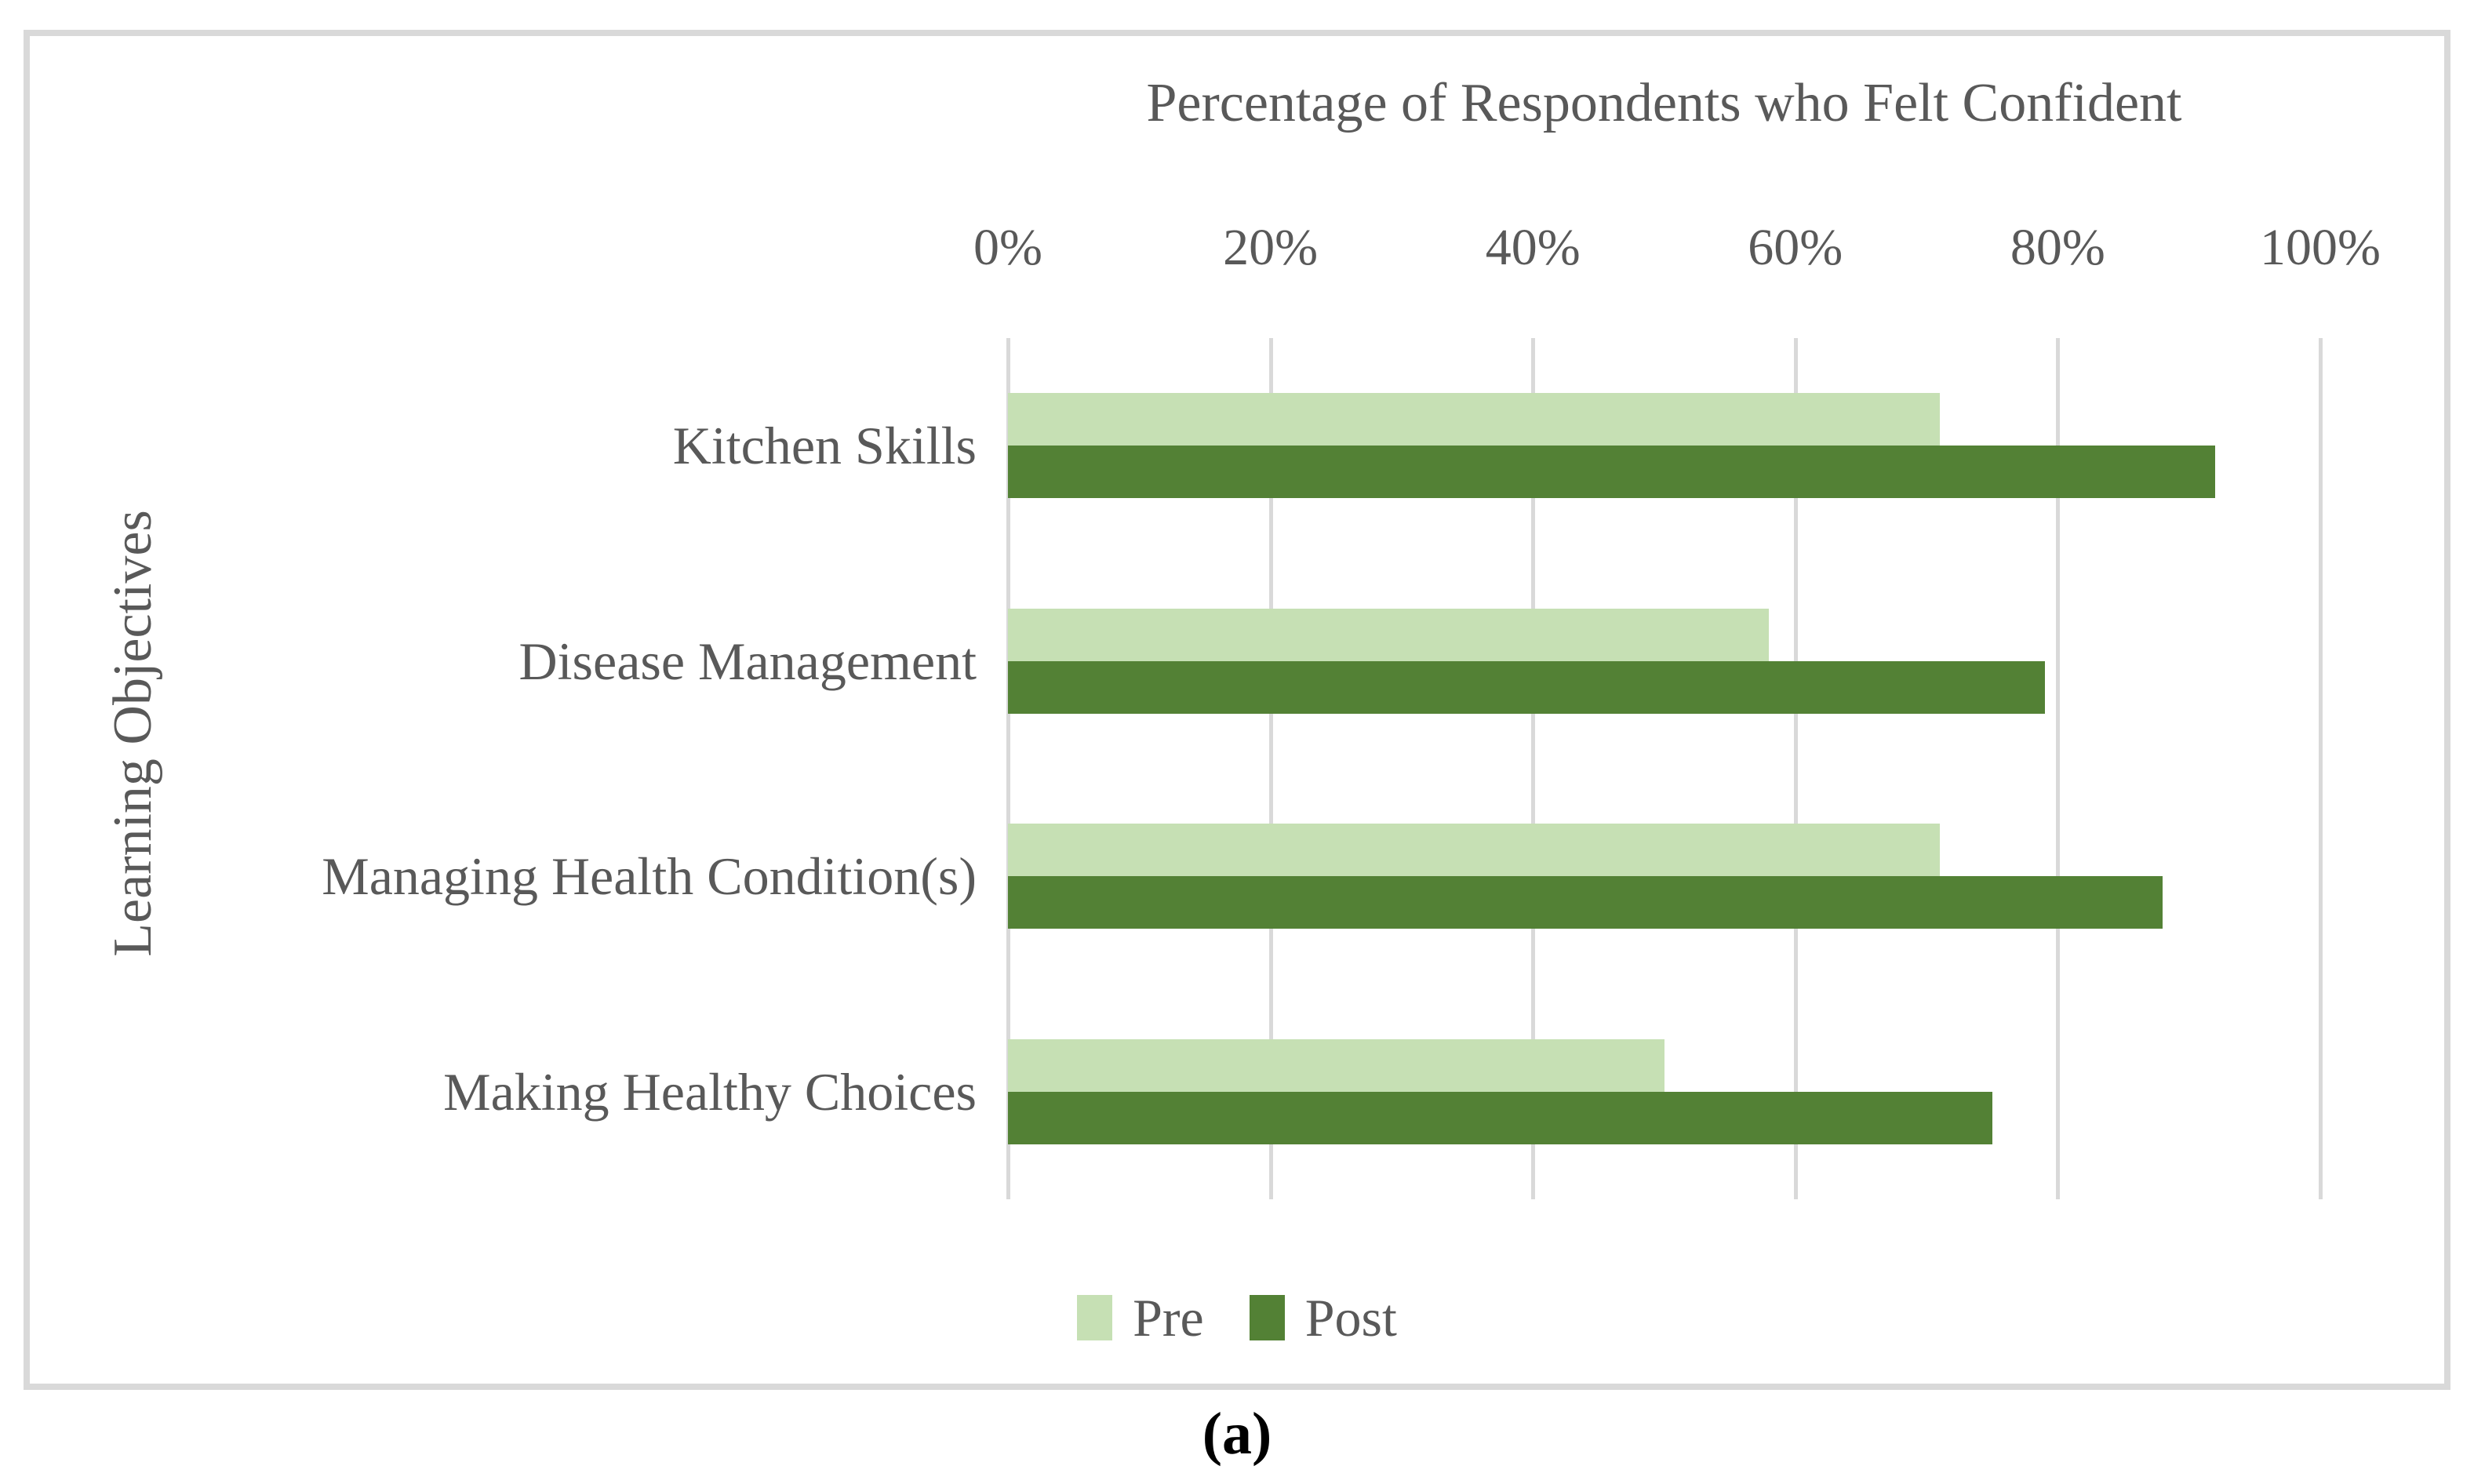 The width and height of the screenshot is (2474, 1484). I want to click on figure-caption: (a), so click(1237, 1434).